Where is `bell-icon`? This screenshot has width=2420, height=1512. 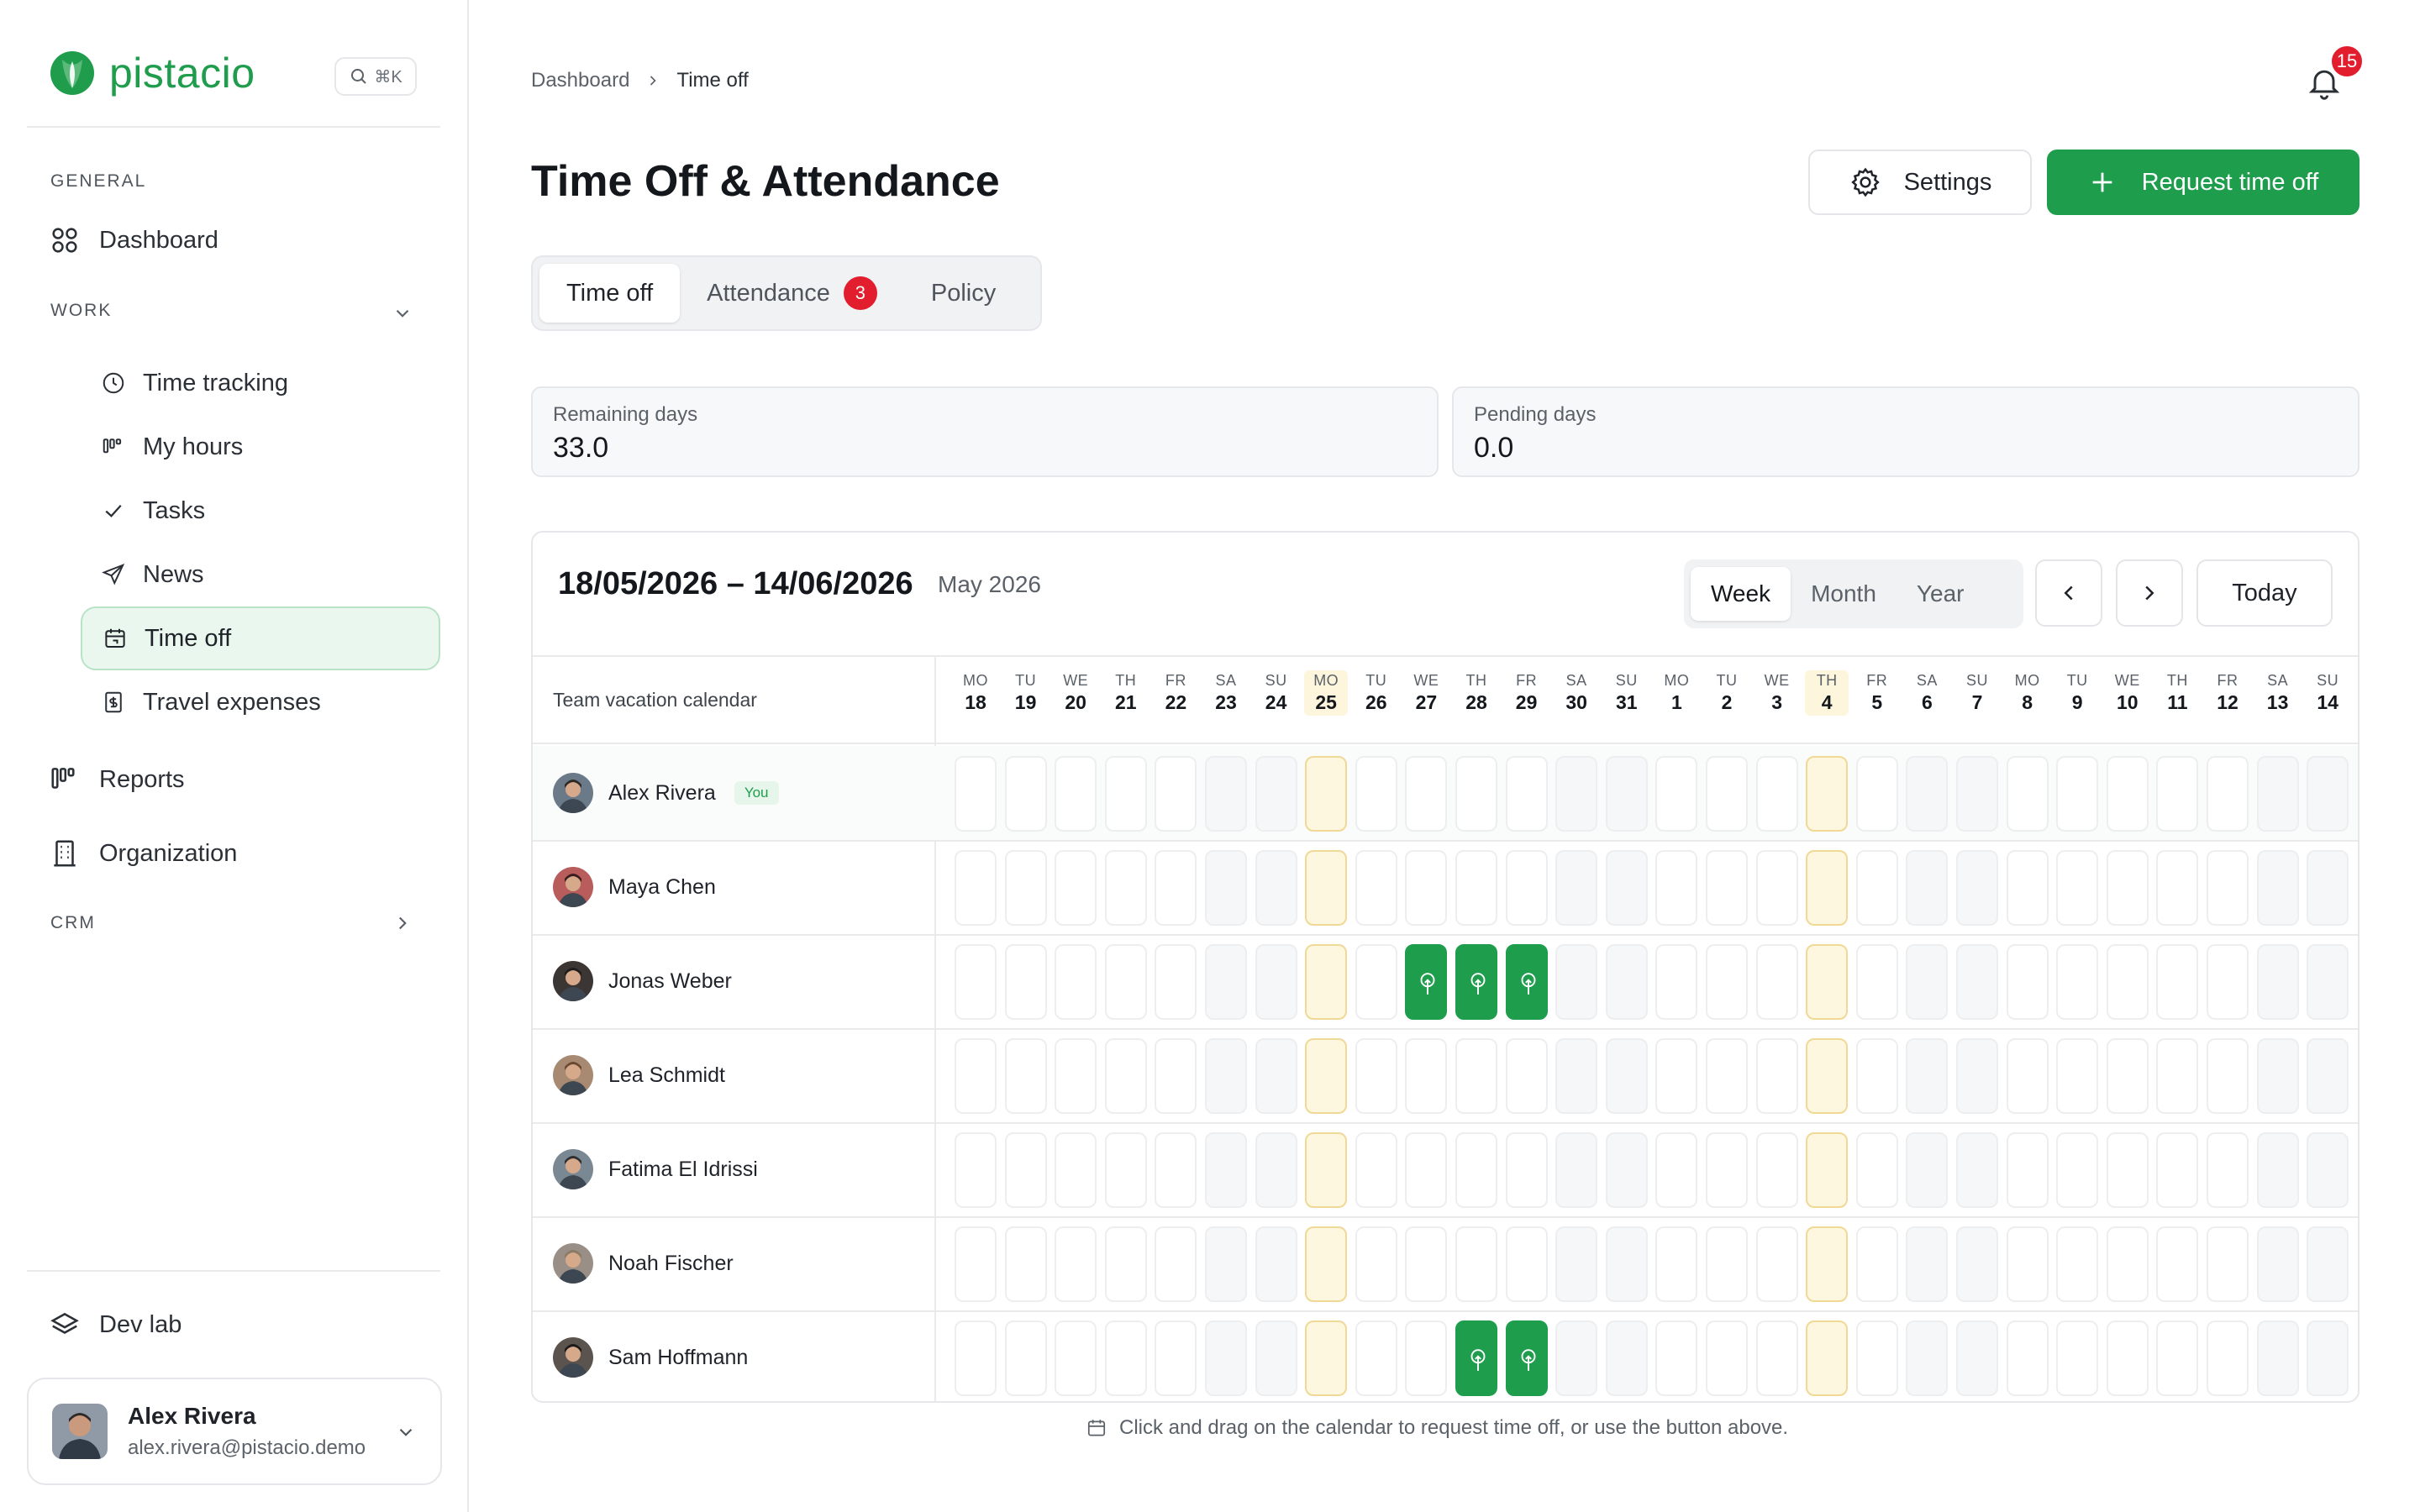 bell-icon is located at coordinates (2325, 82).